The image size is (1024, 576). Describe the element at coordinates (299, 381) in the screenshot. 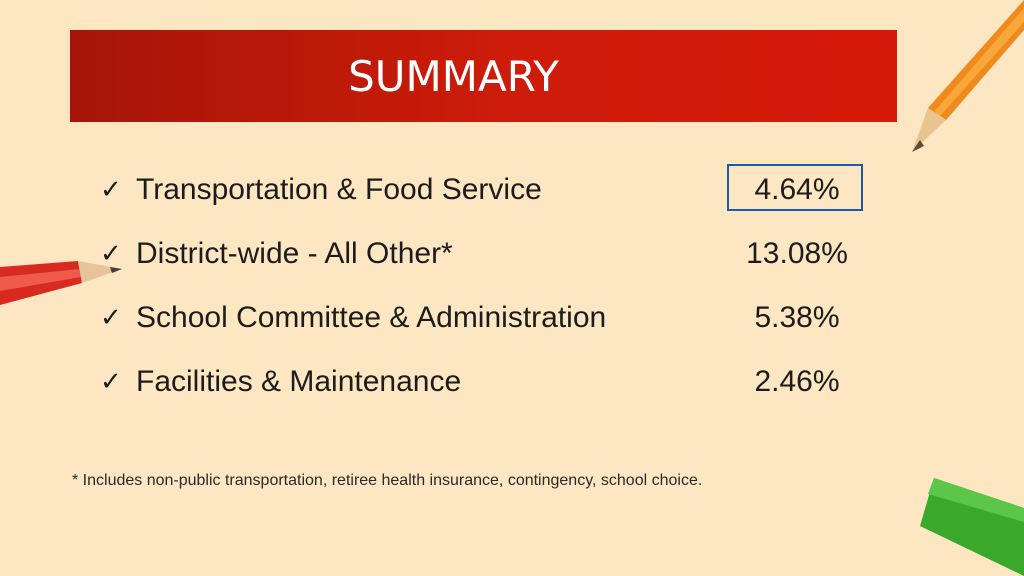

I see `item-label: Facilities & Maintenance` at that location.